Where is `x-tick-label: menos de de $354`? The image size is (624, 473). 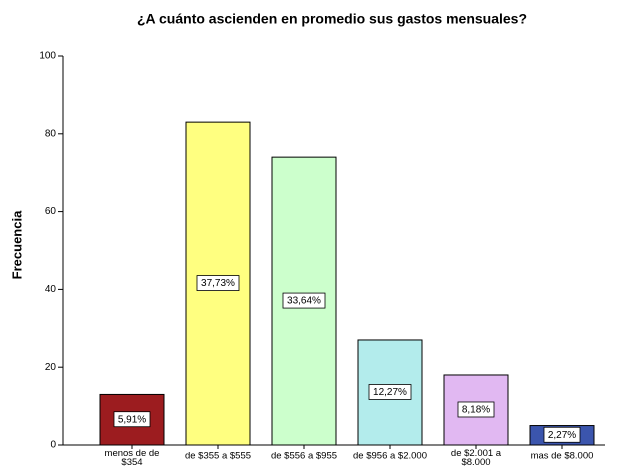
x-tick-label: menos de de $354 is located at coordinates (132, 458).